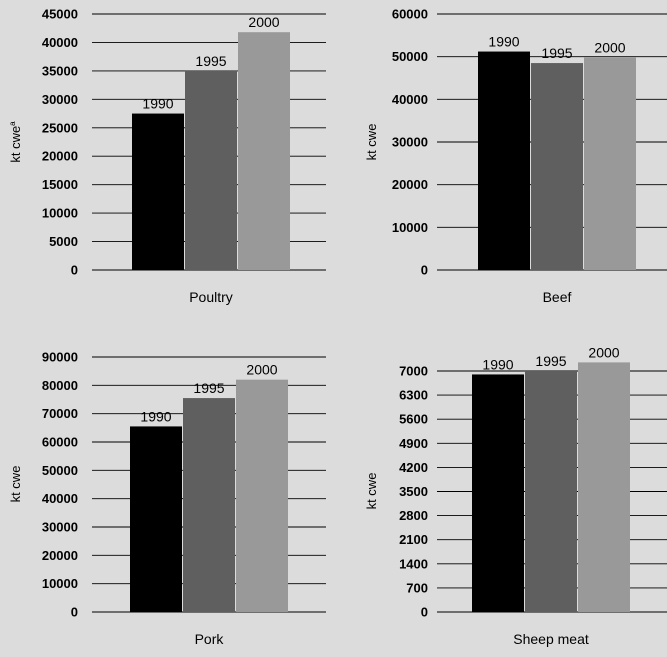  I want to click on y-tick-label: 70000, so click(60, 413).